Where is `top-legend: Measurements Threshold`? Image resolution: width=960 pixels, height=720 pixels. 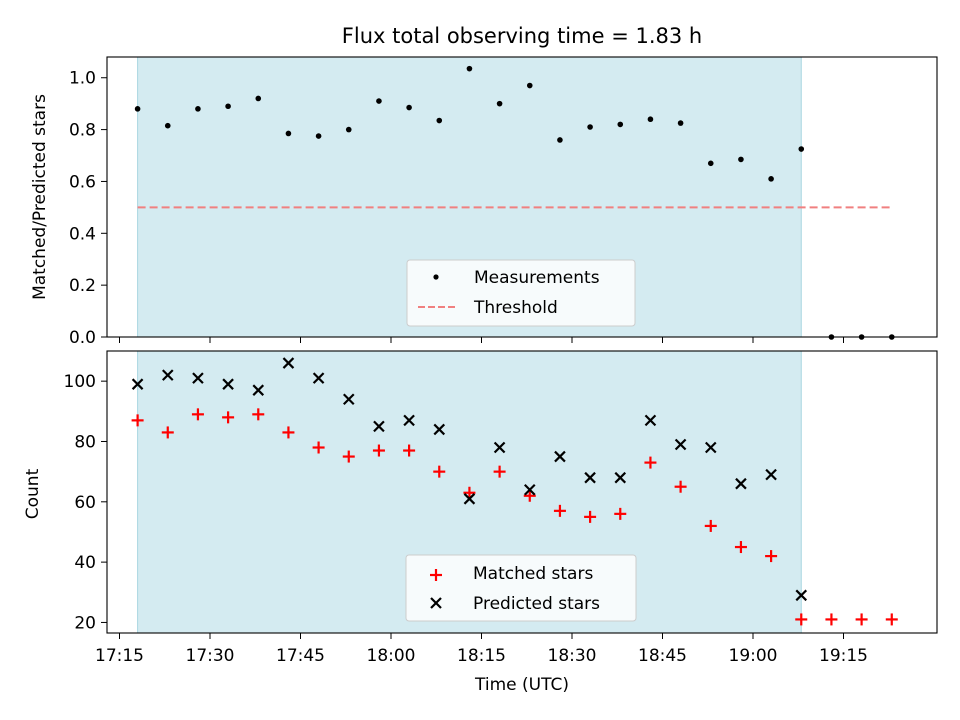
top-legend: Measurements Threshold is located at coordinates (521, 293).